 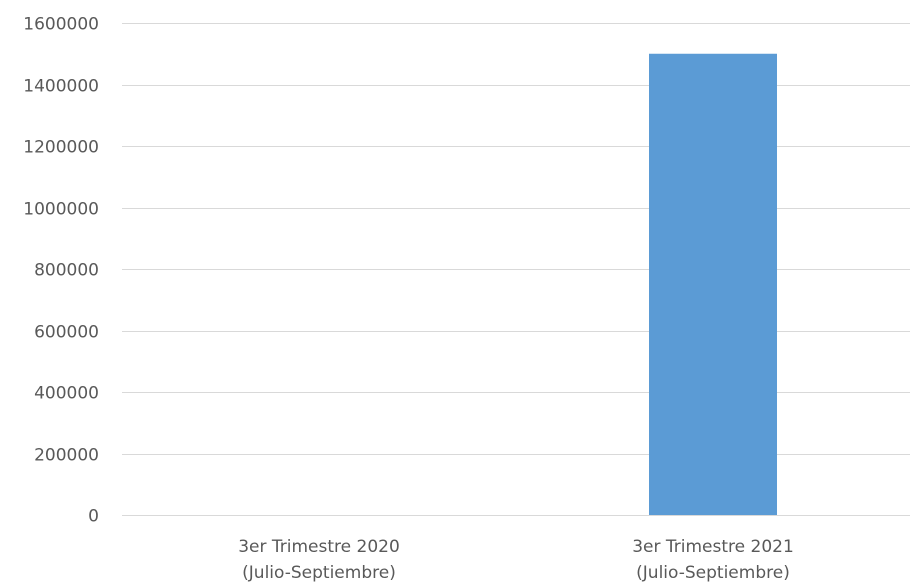 I want to click on y-tick-label: 1600000, so click(x=61, y=25).